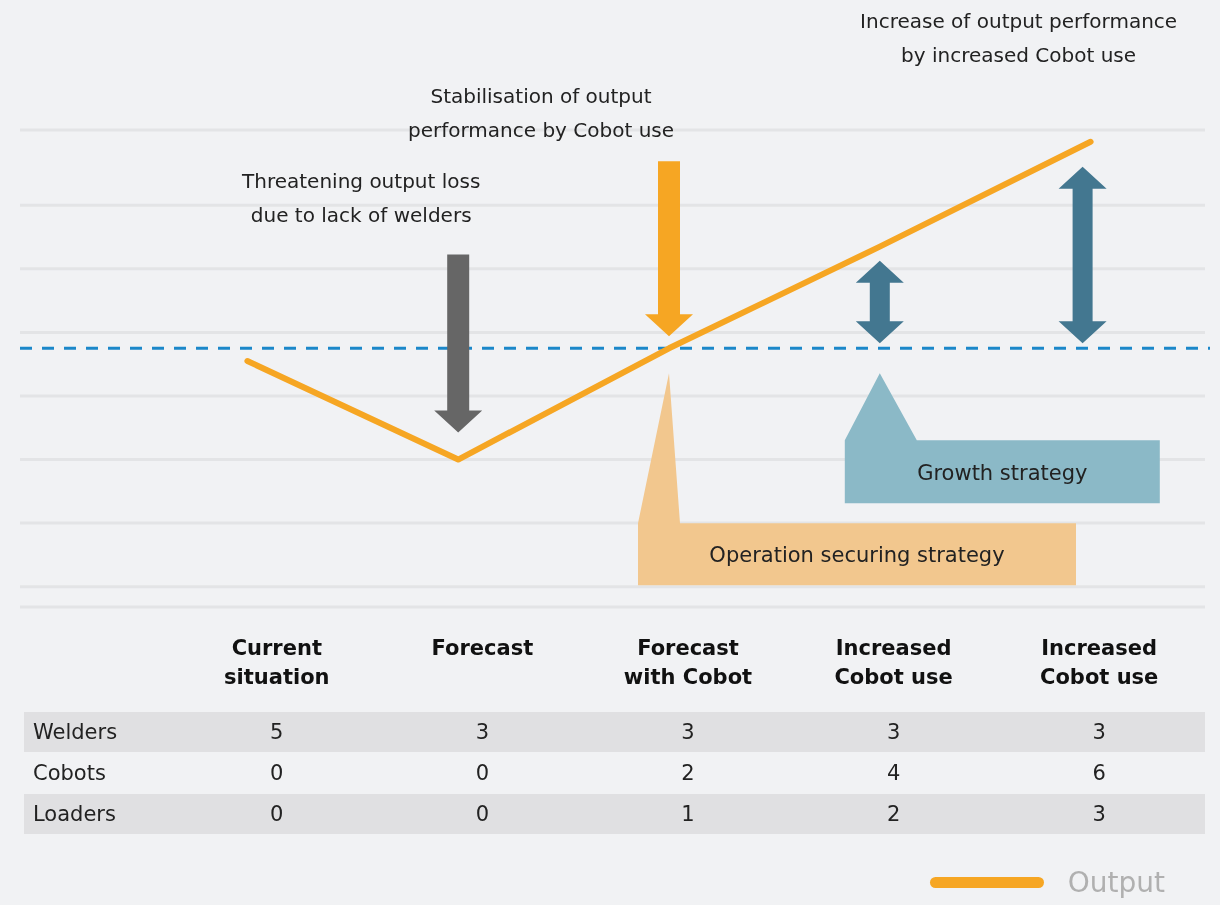  I want to click on text: Operation securing strategy, so click(857, 555).